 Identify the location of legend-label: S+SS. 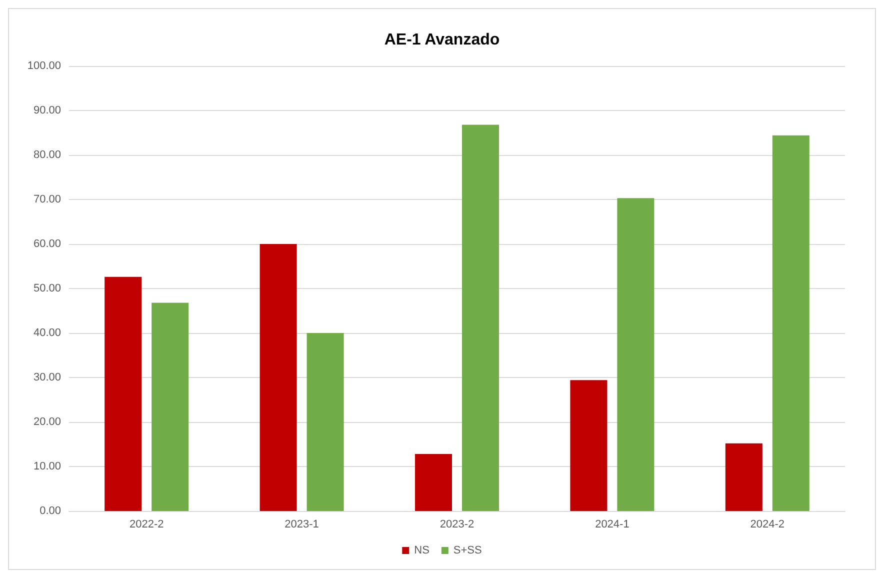
(467, 550).